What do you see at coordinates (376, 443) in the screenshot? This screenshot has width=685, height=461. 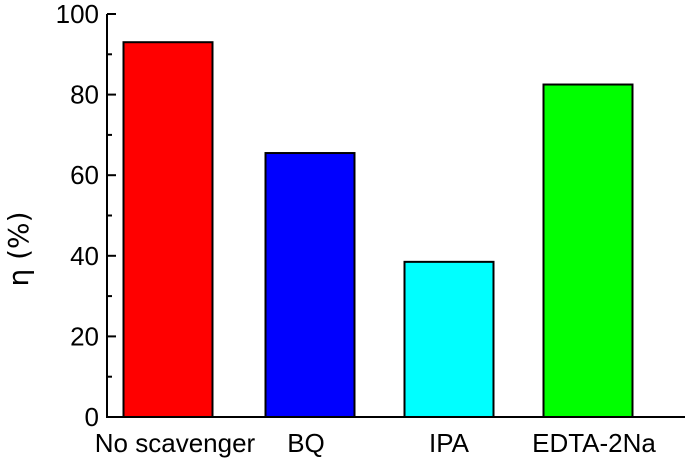 I see `x-category-labels: No scavenger BQ IPA EDTA-2Na` at bounding box center [376, 443].